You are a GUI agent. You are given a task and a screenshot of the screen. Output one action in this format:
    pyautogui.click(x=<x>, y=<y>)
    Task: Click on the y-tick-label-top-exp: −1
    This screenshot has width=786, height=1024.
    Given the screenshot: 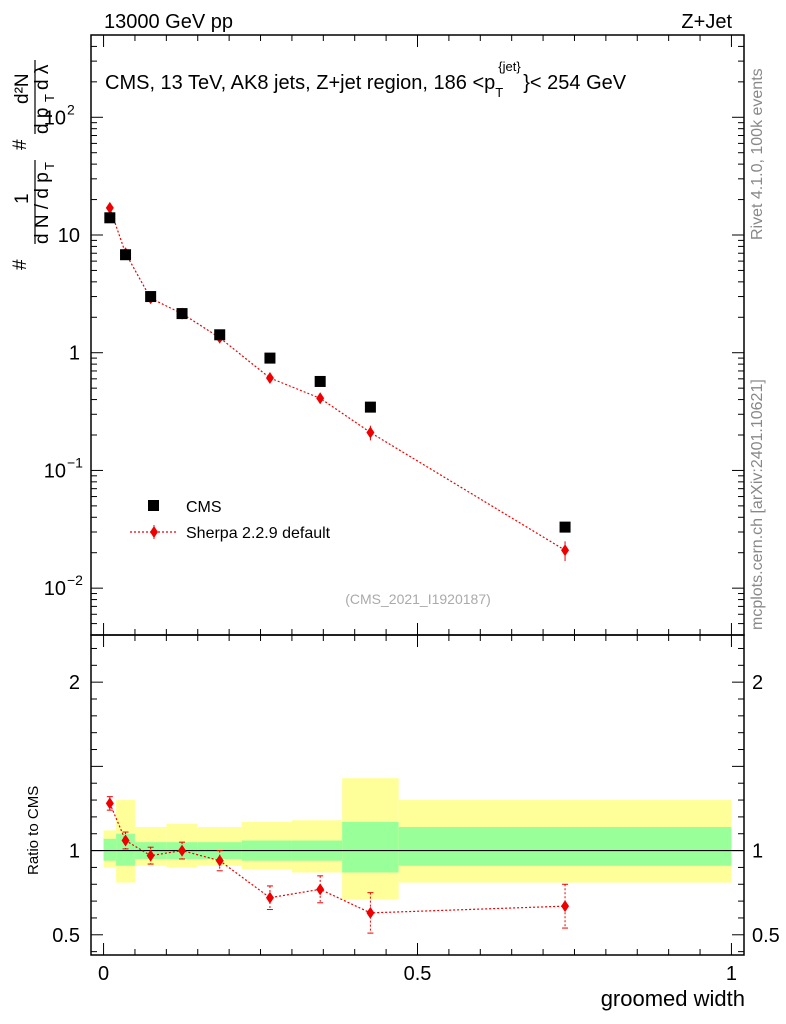 What is the action you would take?
    pyautogui.click(x=75, y=462)
    